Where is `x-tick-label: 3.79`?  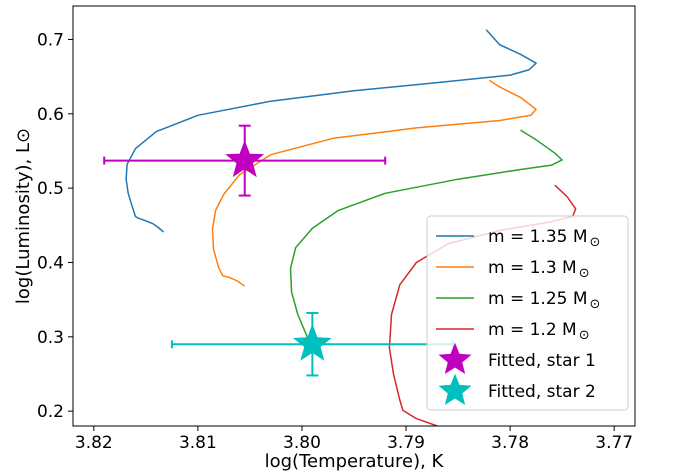
x-tick-label: 3.79 is located at coordinates (406, 443).